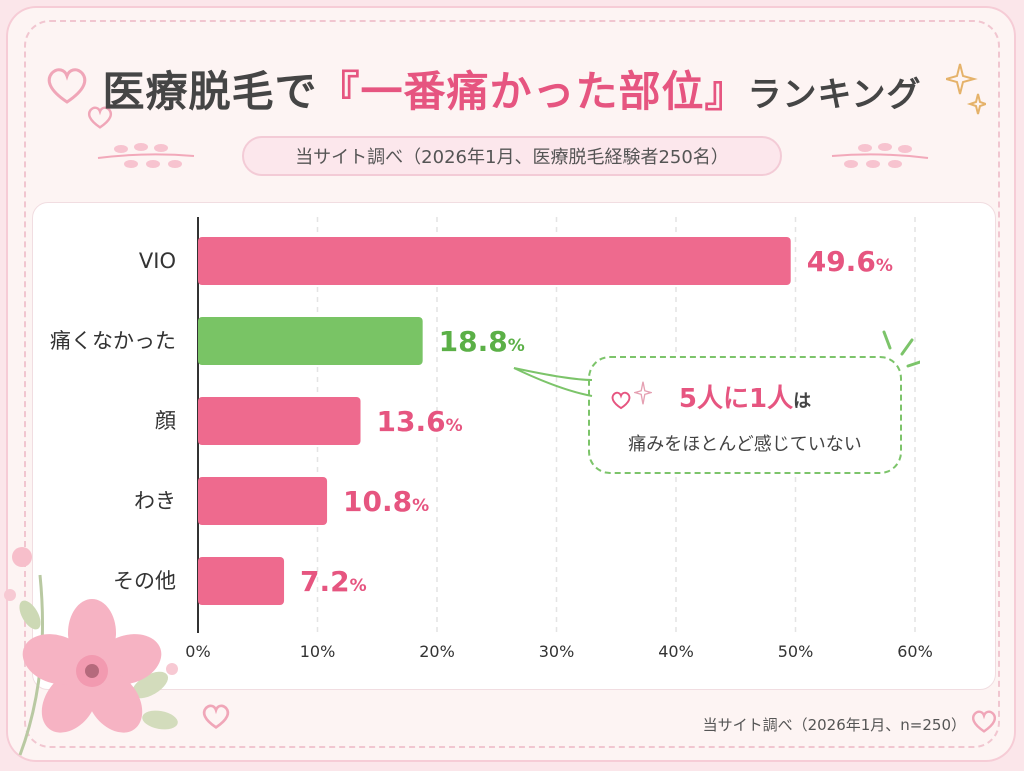  I want to click on callout-word2: 人, so click(780, 399).